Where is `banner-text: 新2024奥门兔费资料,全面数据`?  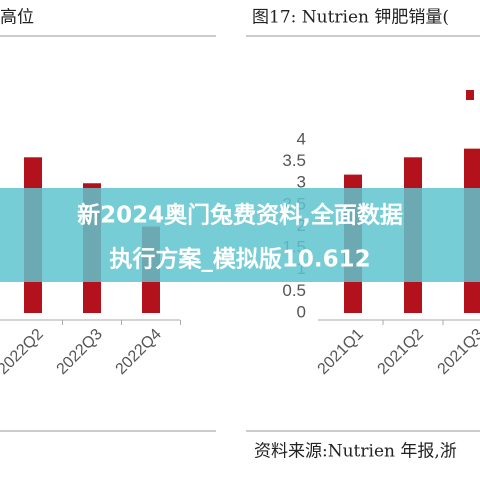 banner-text: 新2024奥门兔费资料,全面数据 is located at coordinates (240, 215).